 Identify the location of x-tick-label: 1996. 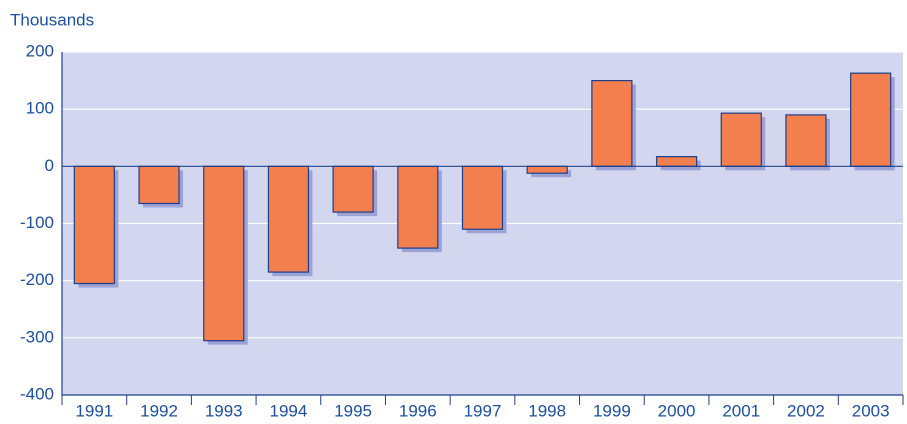
(418, 410).